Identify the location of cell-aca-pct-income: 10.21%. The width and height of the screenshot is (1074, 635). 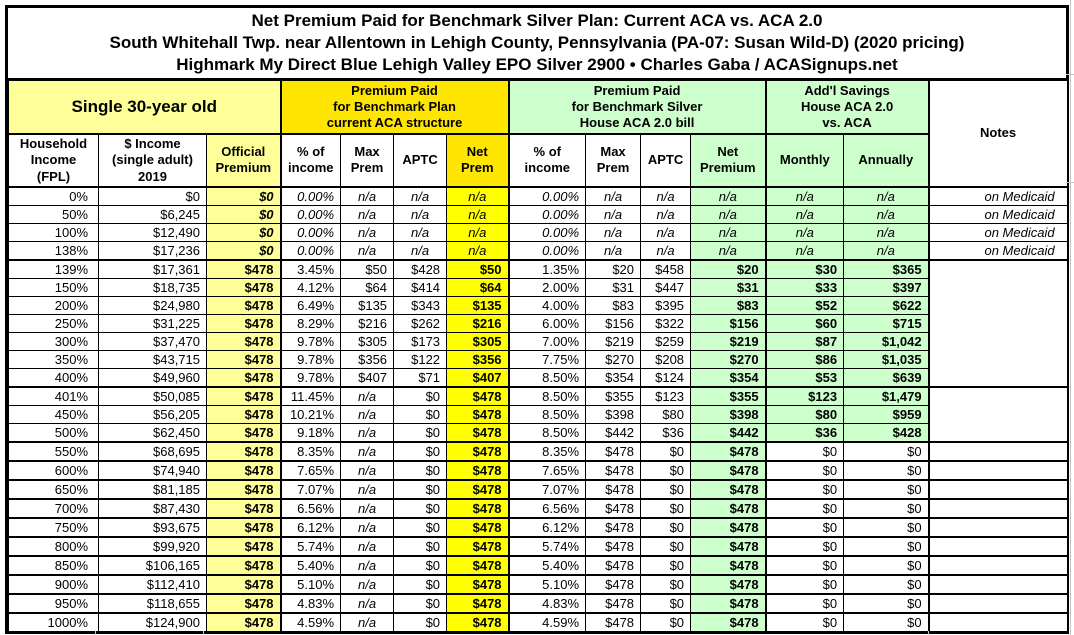
(310, 414).